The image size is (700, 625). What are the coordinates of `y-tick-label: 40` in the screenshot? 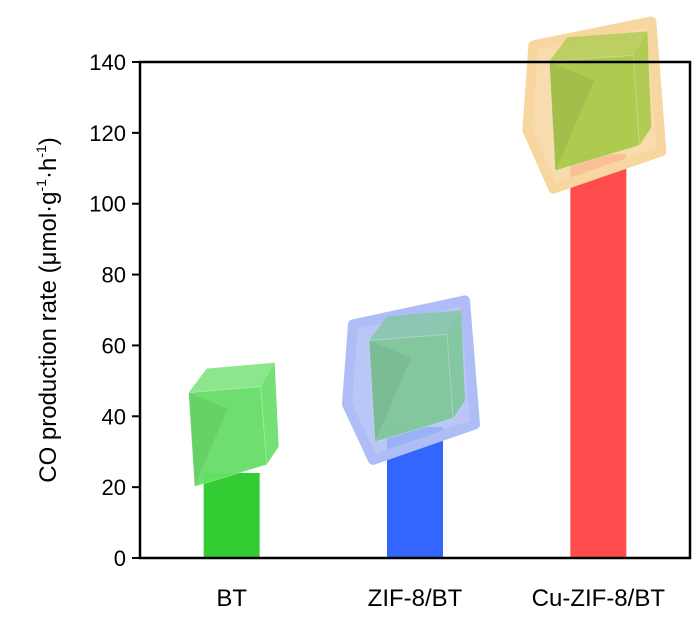 It's located at (114, 416).